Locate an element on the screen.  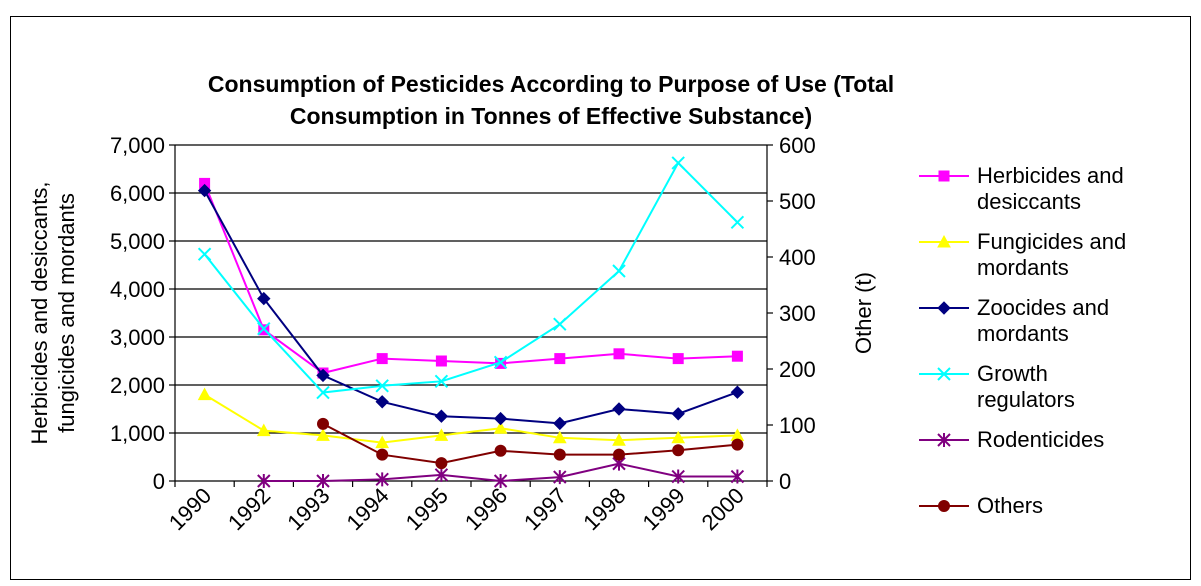
y-axis-title-line-2: fungicides and mordants is located at coordinates (66, 313).